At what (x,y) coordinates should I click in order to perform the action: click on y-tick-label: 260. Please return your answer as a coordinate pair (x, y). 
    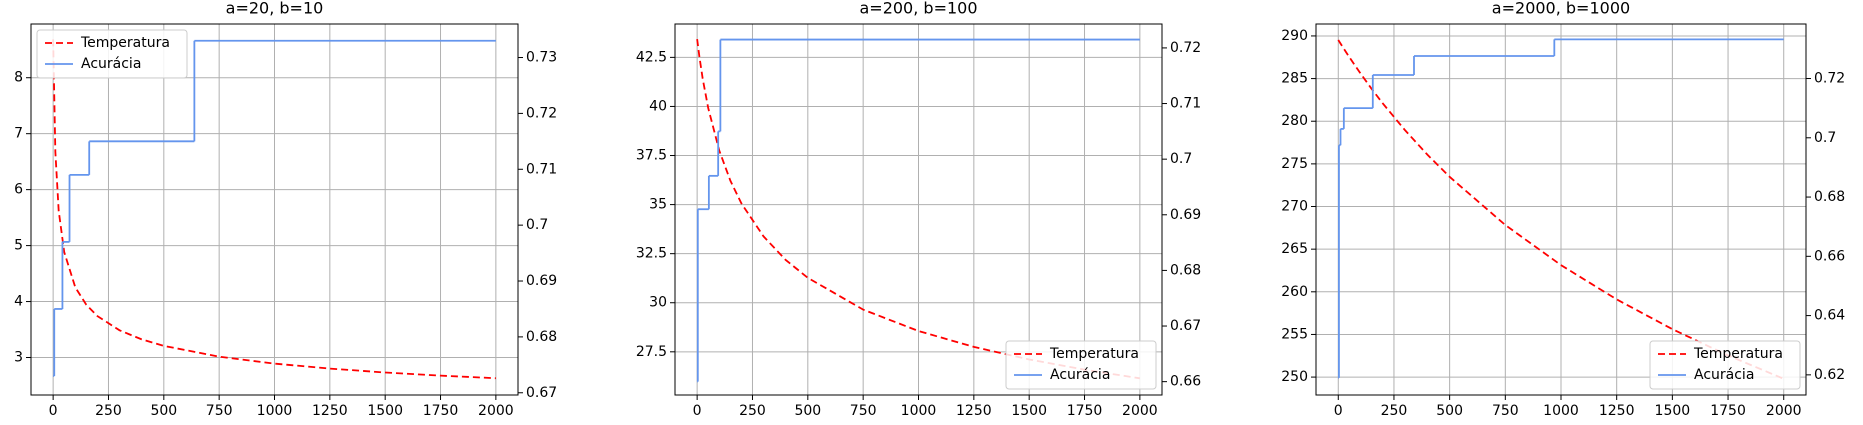
    Looking at the image, I should click on (1294, 292).